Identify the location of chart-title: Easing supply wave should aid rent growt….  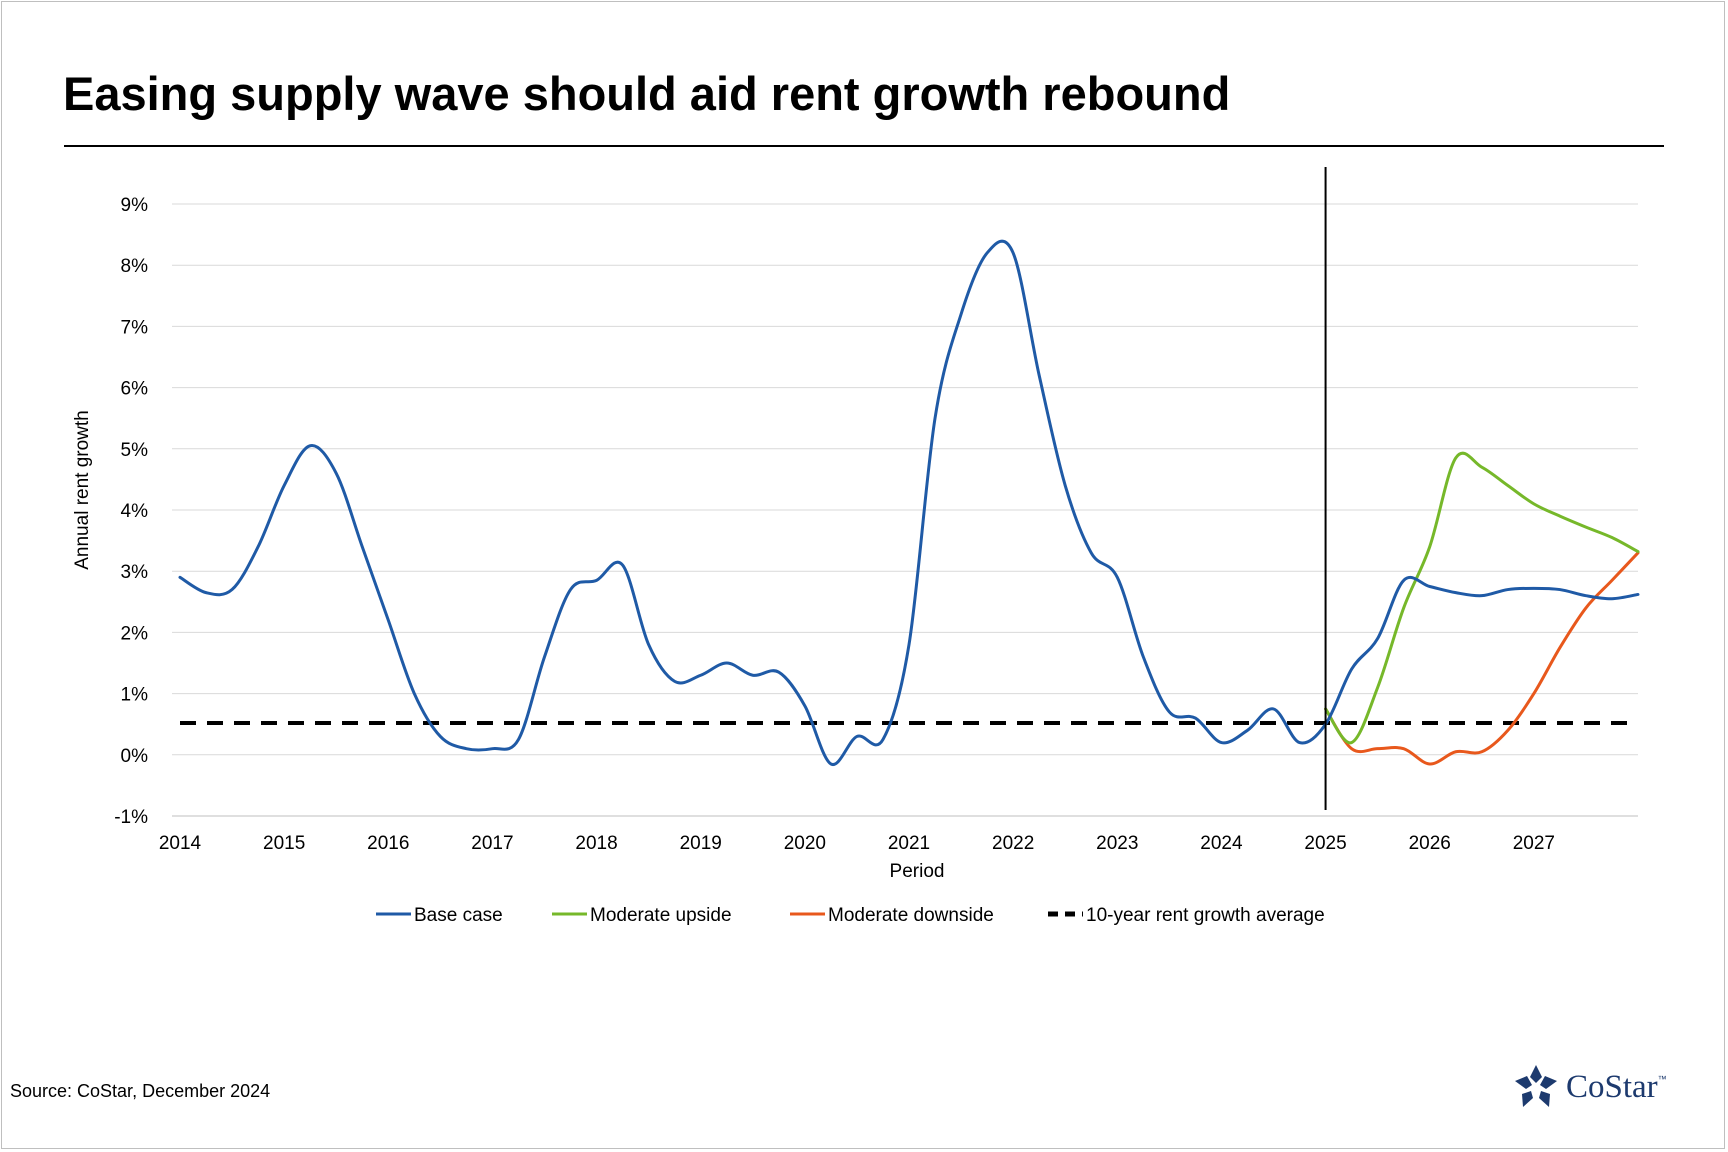
(647, 93).